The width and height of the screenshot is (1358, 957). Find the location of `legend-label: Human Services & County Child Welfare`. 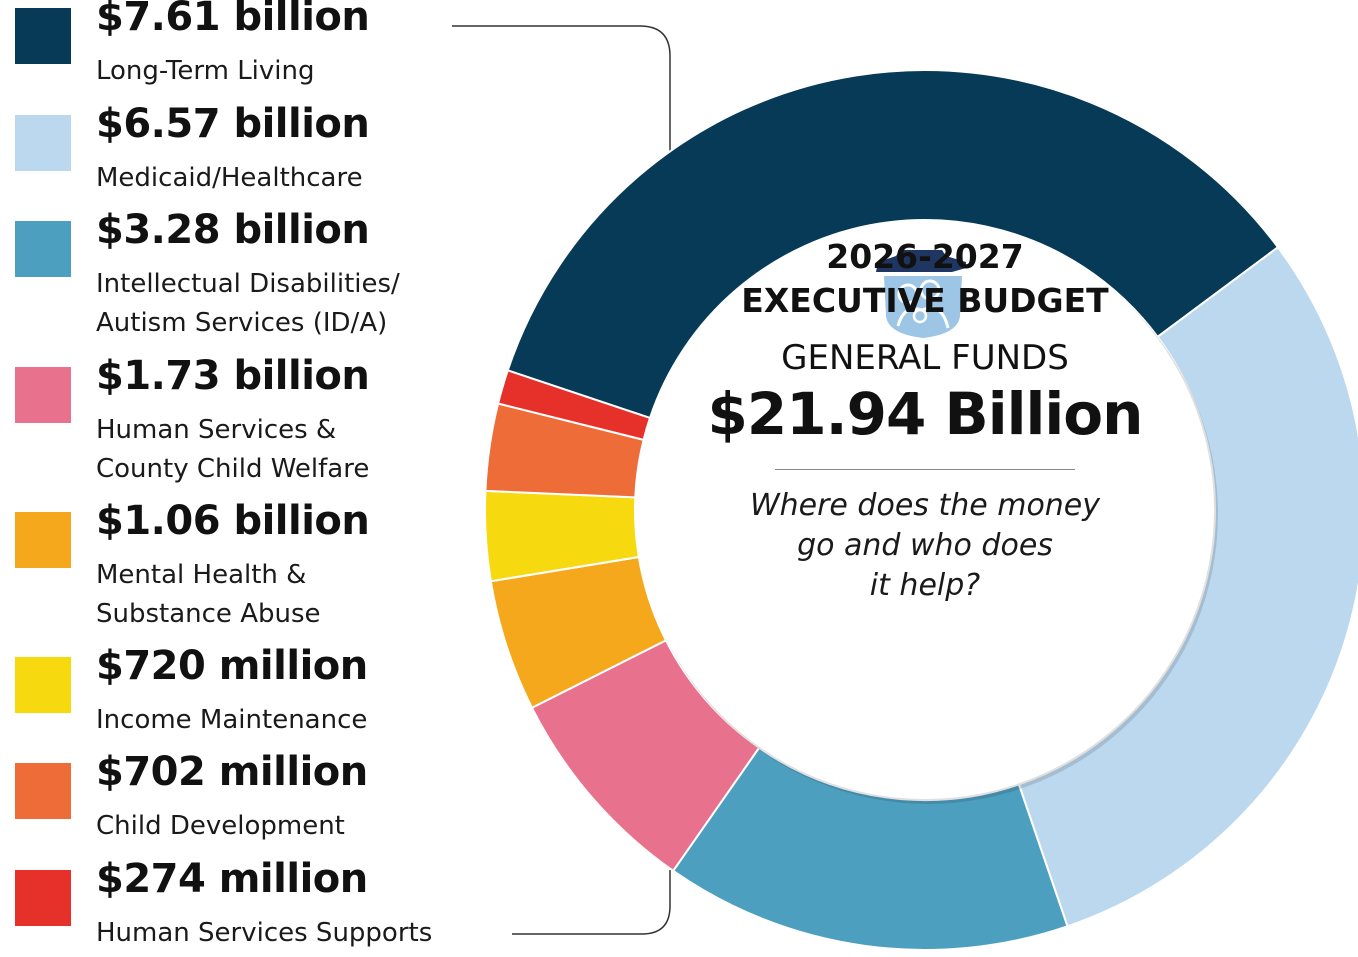

legend-label: Human Services & County Child Welfare is located at coordinates (233, 449).